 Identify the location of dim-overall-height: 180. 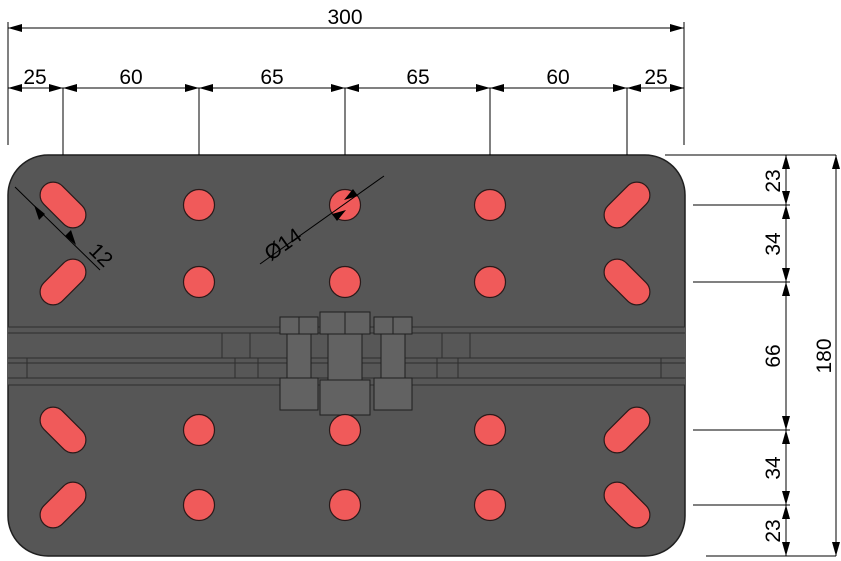
(824, 355).